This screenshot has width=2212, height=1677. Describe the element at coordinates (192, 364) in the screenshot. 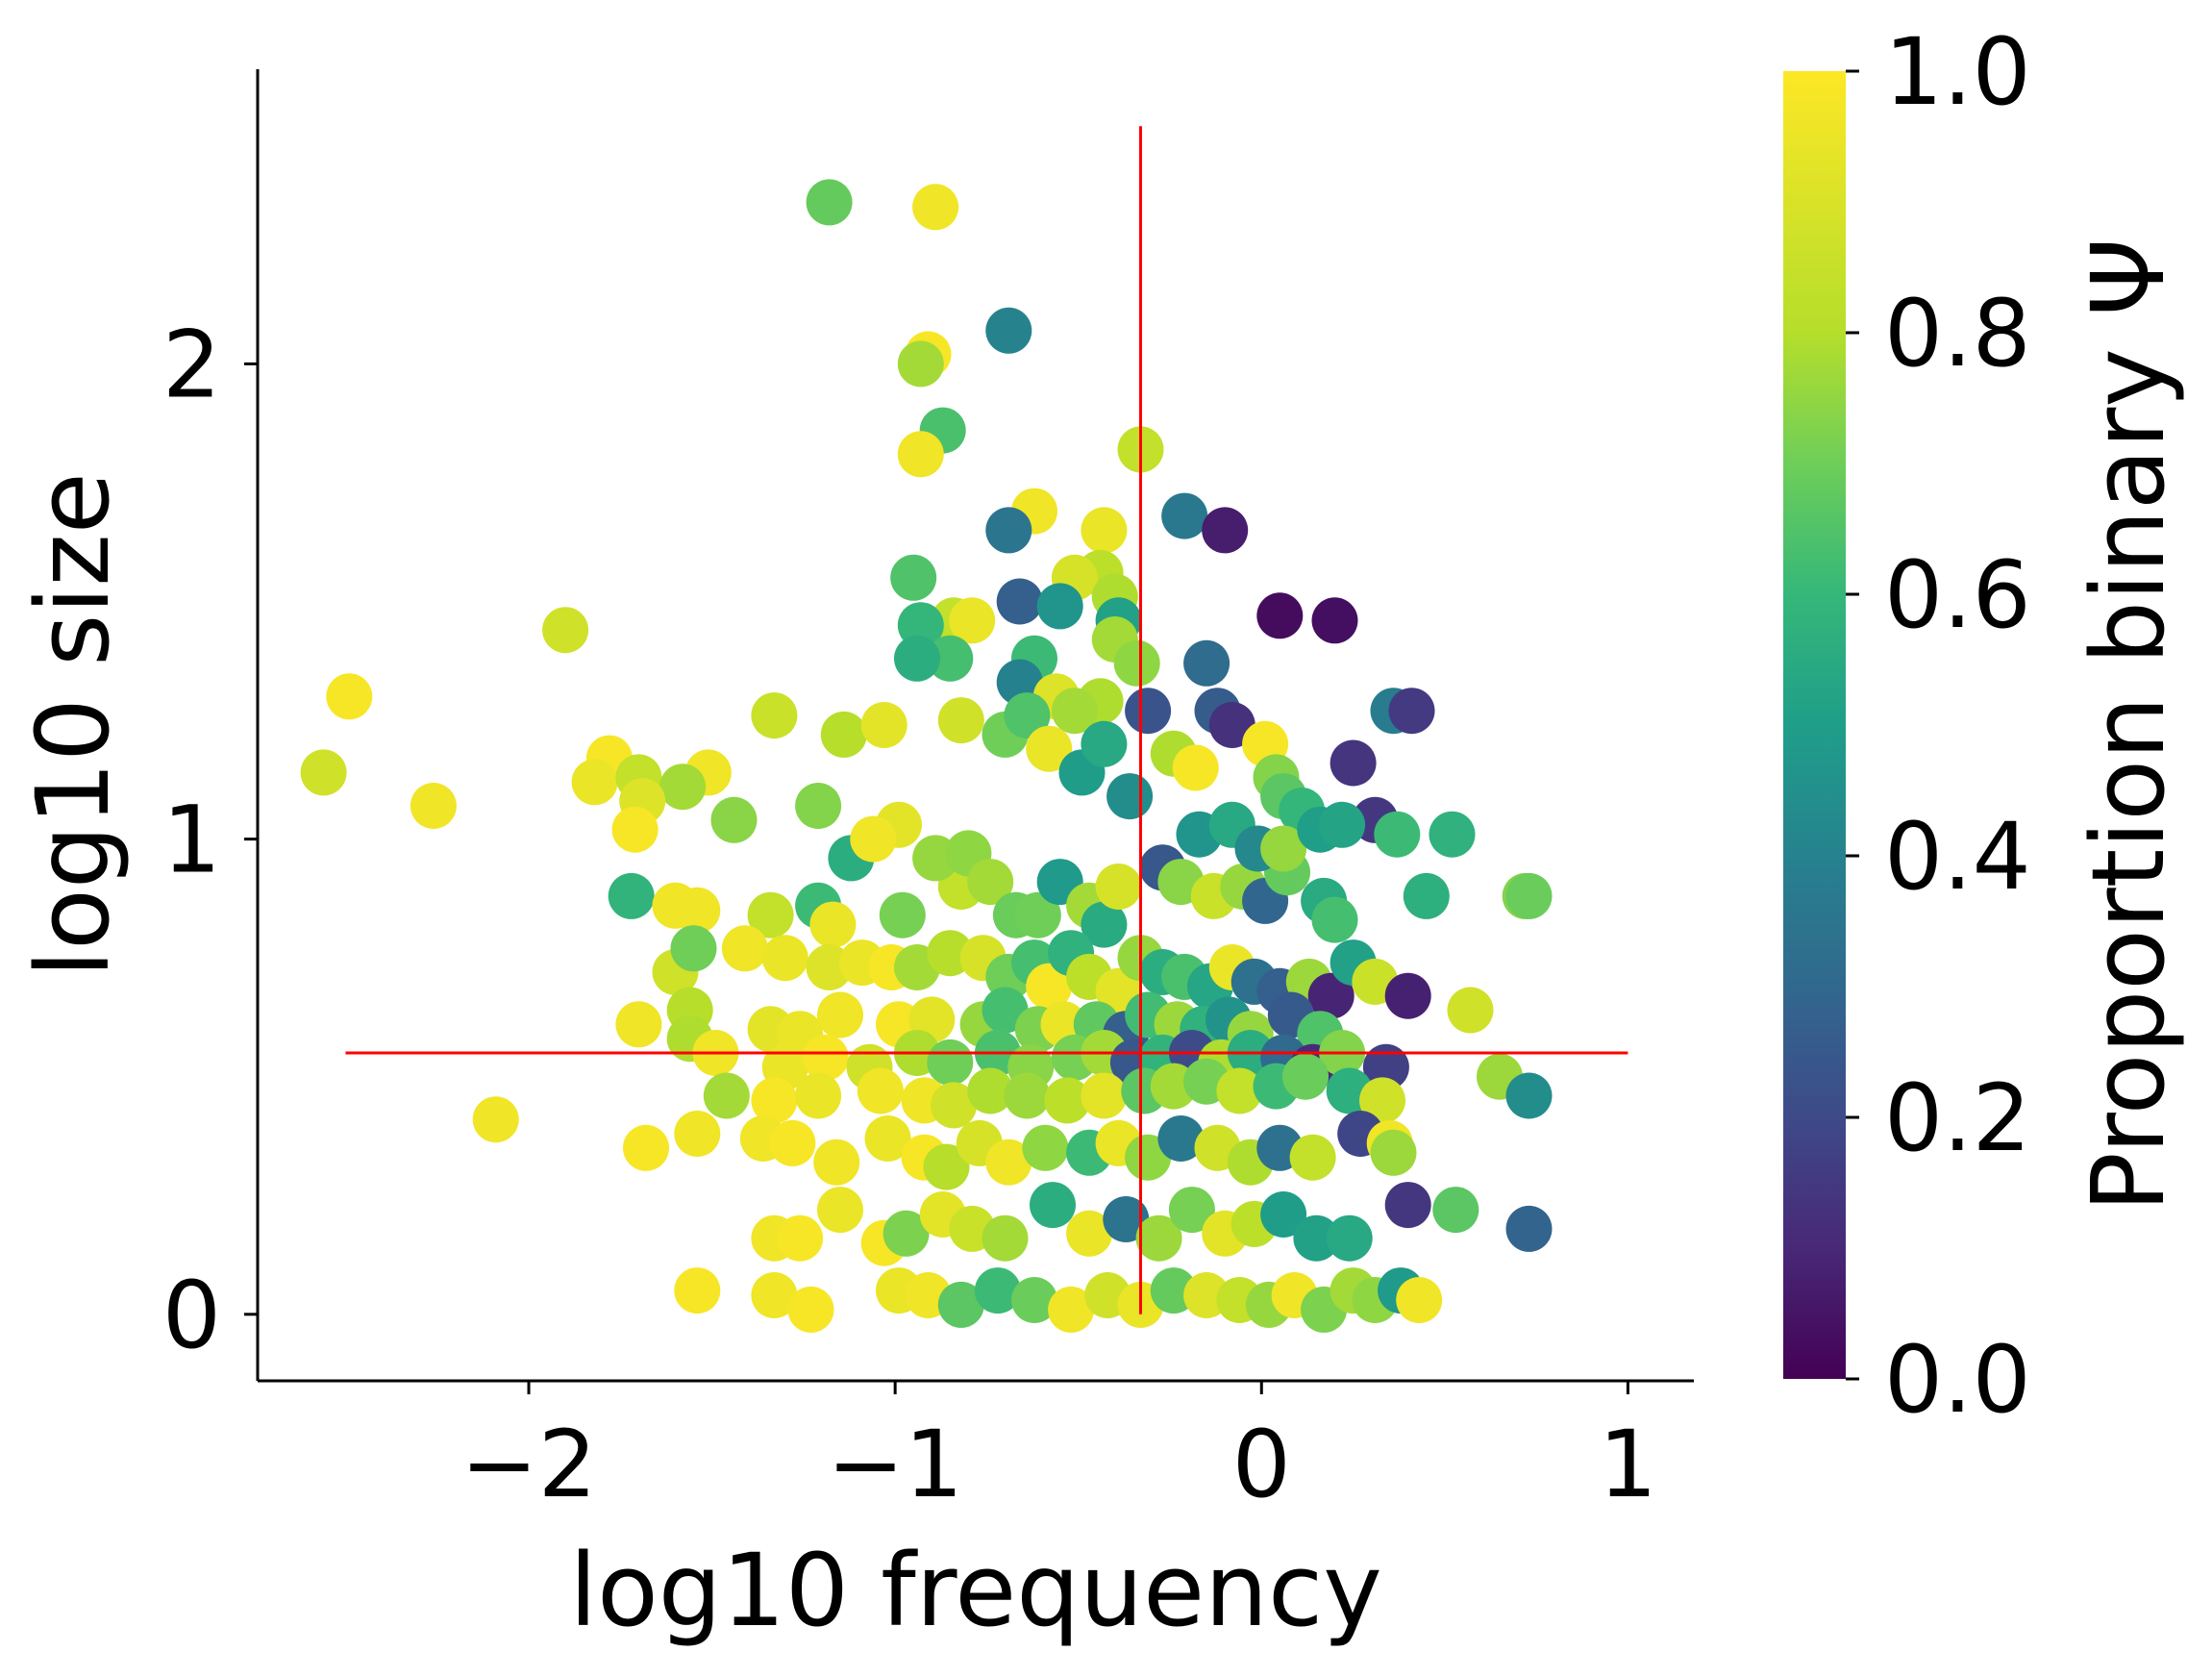

I see `y-tick-label: 2` at that location.